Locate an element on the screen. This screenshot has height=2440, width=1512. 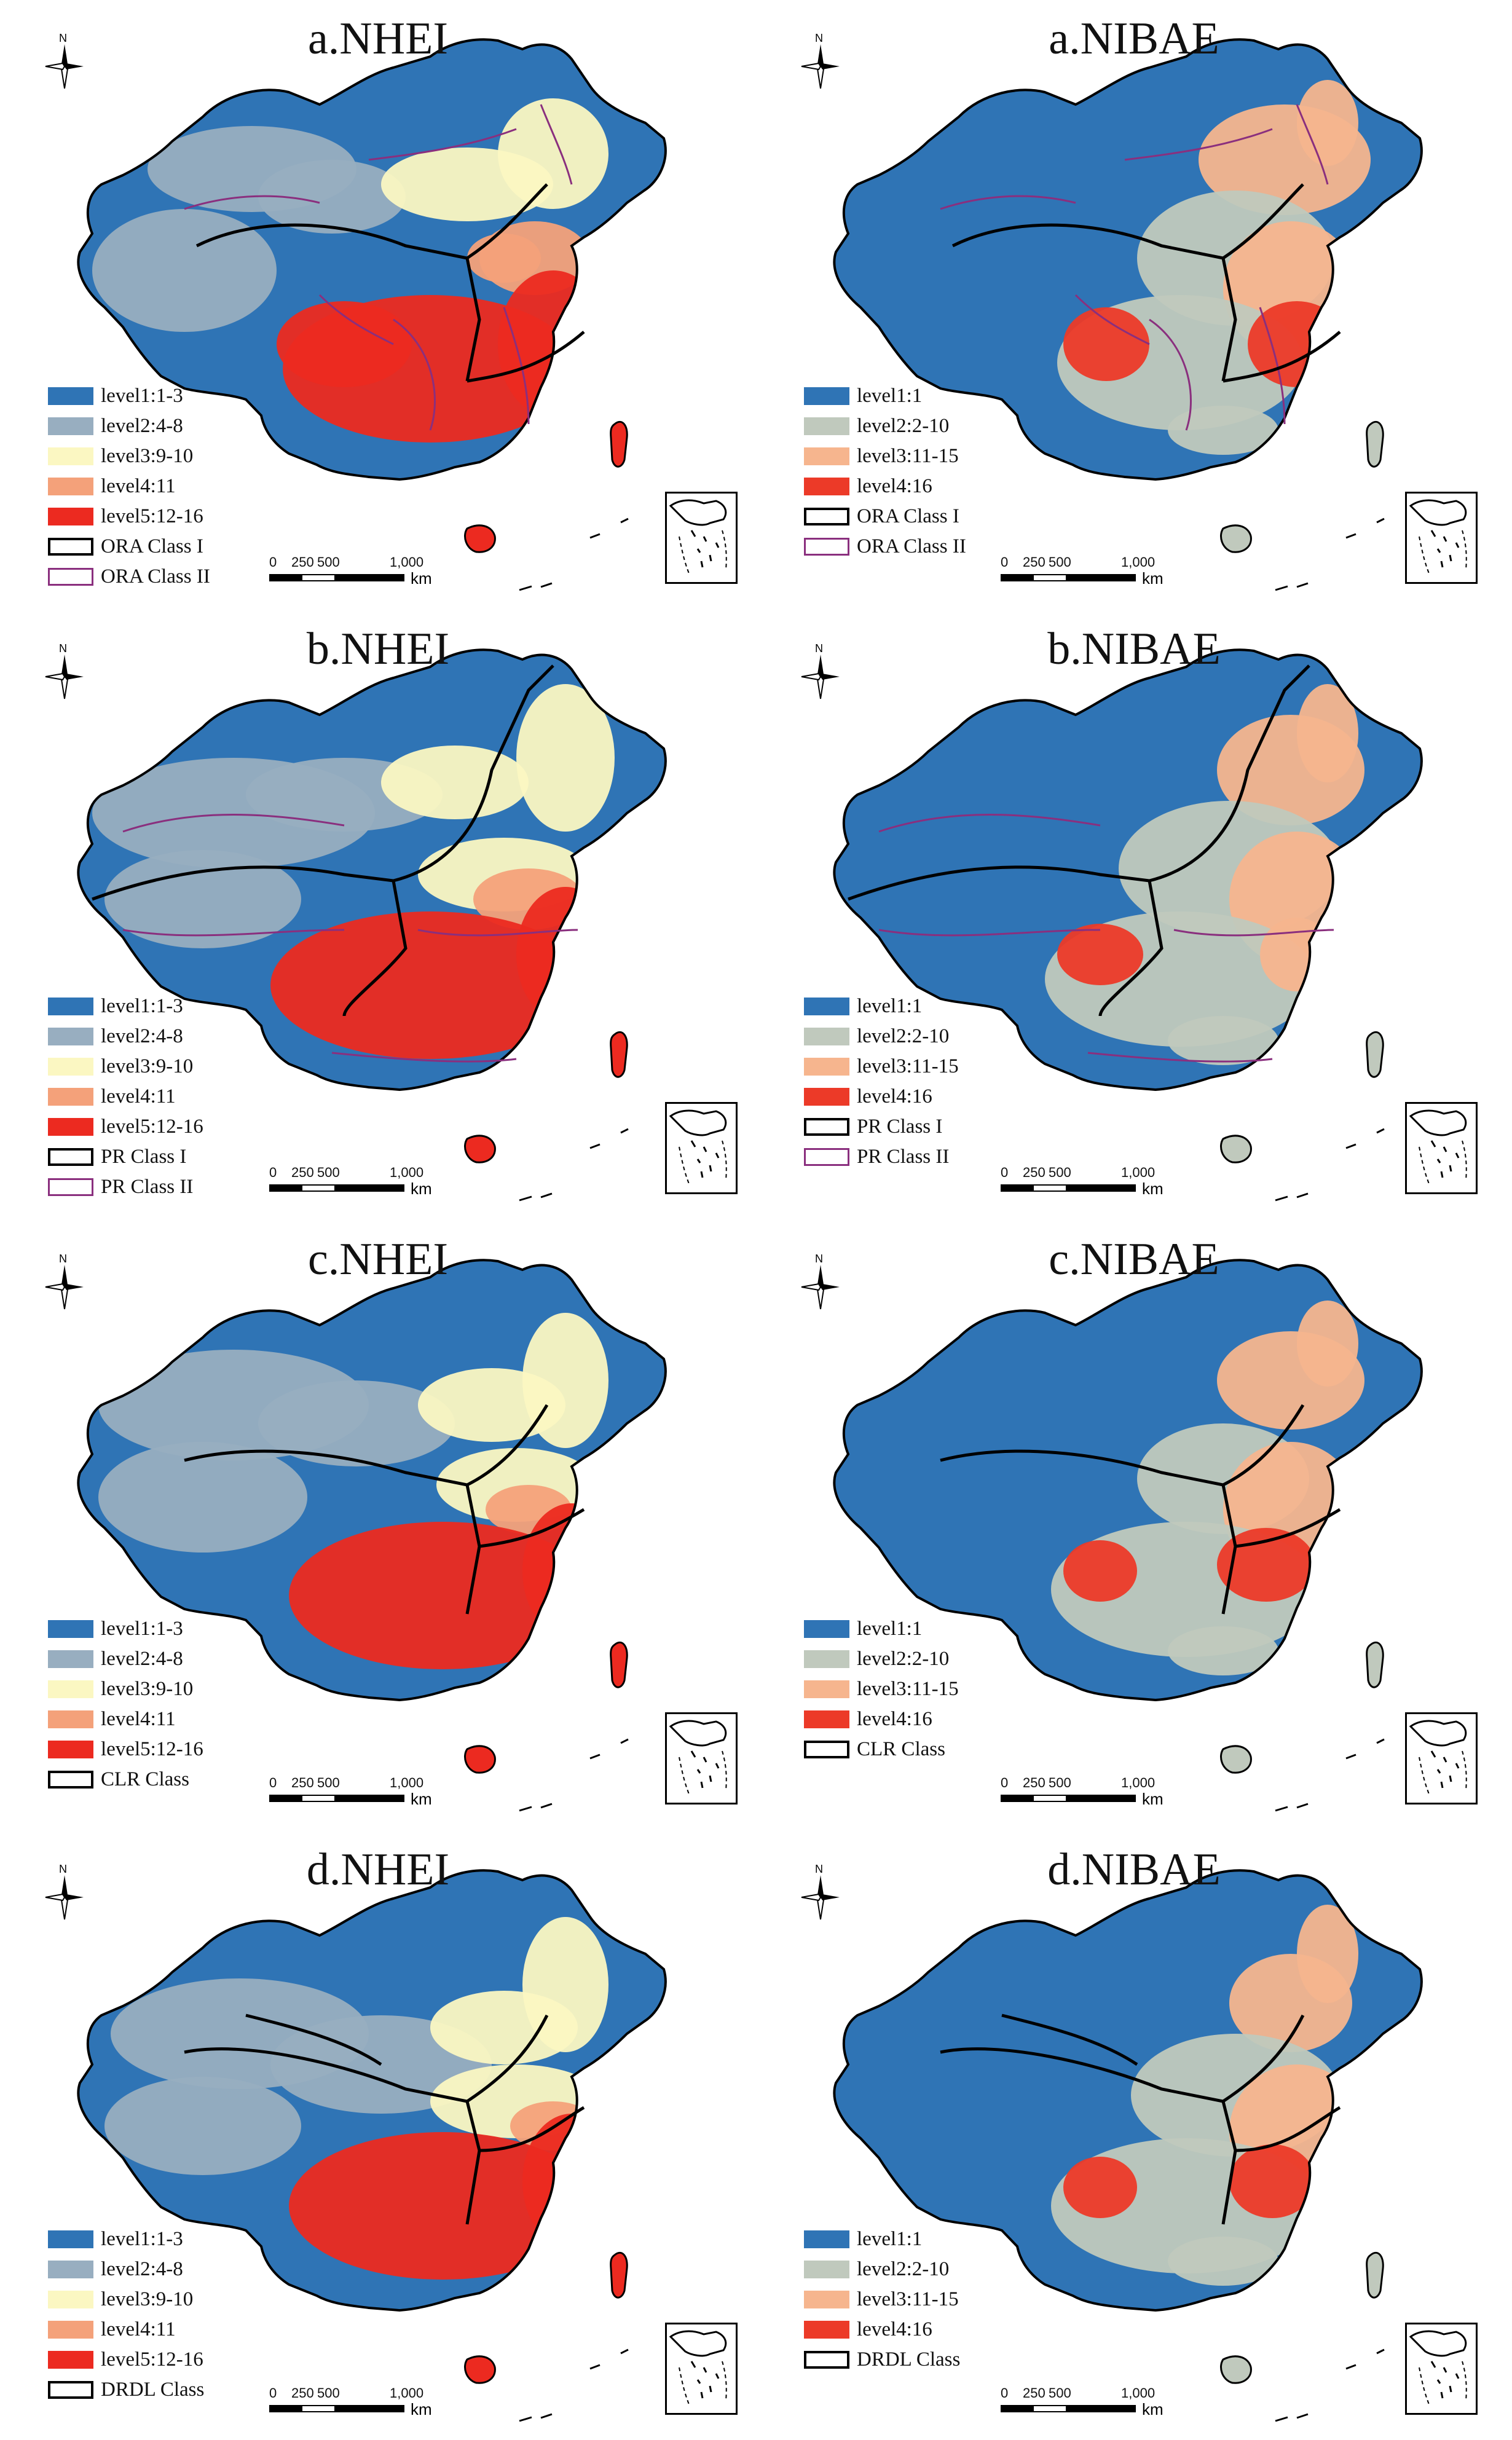
legend-item: level5:12-16 is located at coordinates (126, 2360).